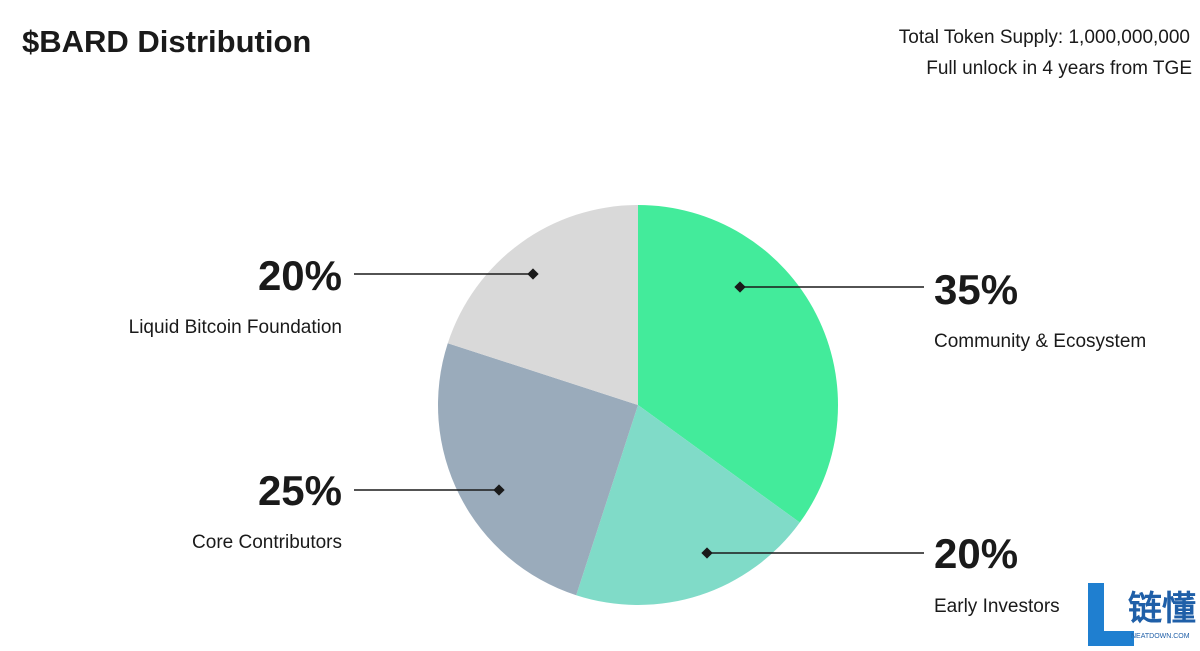 This screenshot has width=1200, height=651. What do you see at coordinates (267, 542) in the screenshot?
I see `category-label: Core Contributors` at bounding box center [267, 542].